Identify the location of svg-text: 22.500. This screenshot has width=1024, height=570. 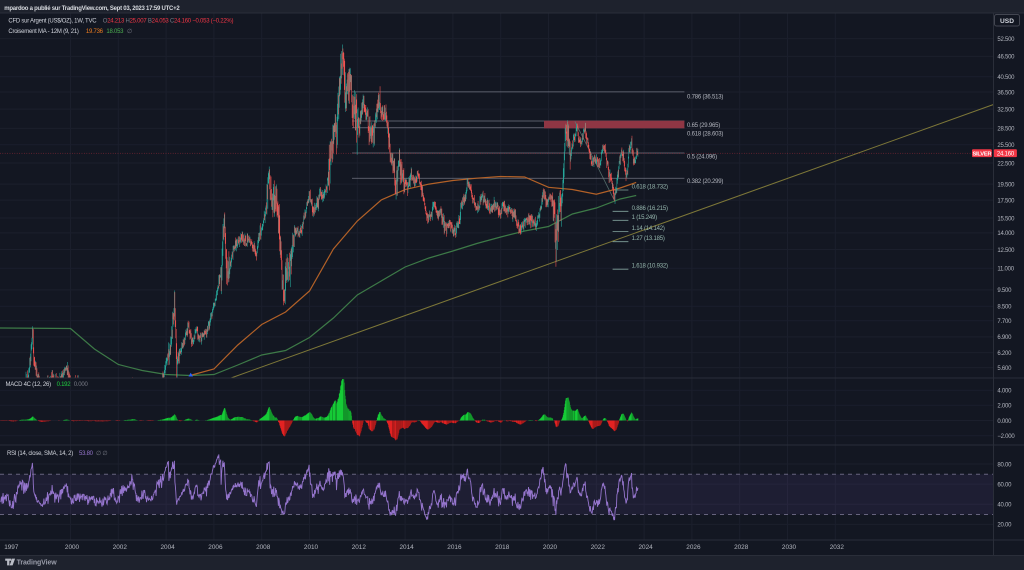
(1006, 164).